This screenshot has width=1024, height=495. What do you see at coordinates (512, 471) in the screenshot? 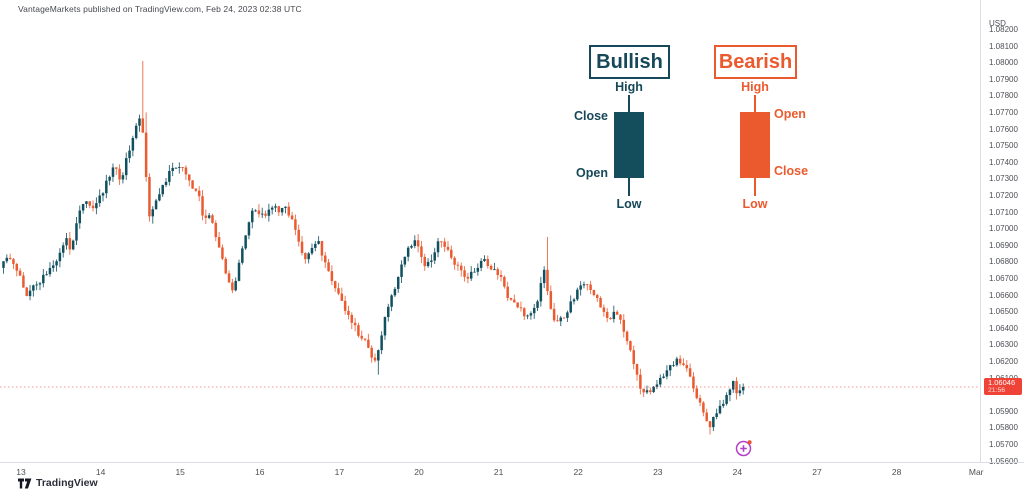
I see `time-axis: 13 14 15 16 17 20 21 22 23 24 27 28 Mar` at bounding box center [512, 471].